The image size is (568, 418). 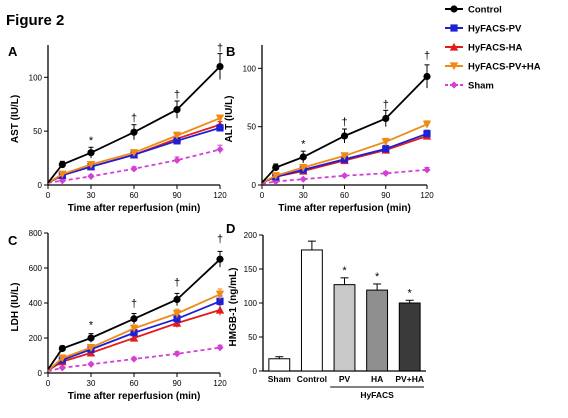 I want to click on series-line-c-control, so click(x=134, y=314).